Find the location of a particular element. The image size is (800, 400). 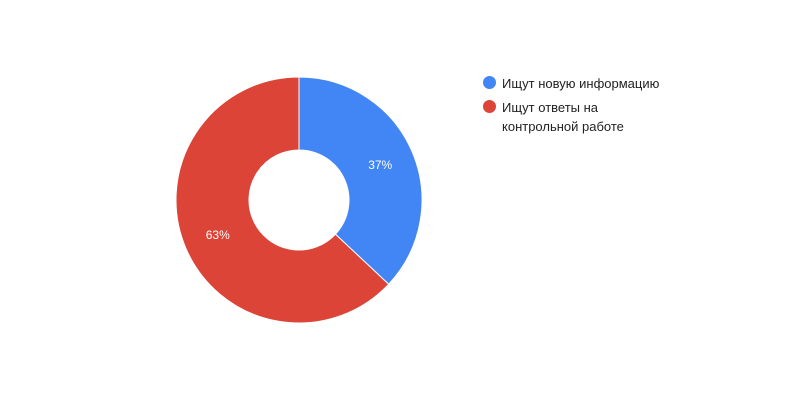

legend-item-new-info: Ищут новую информацию is located at coordinates (583, 83).